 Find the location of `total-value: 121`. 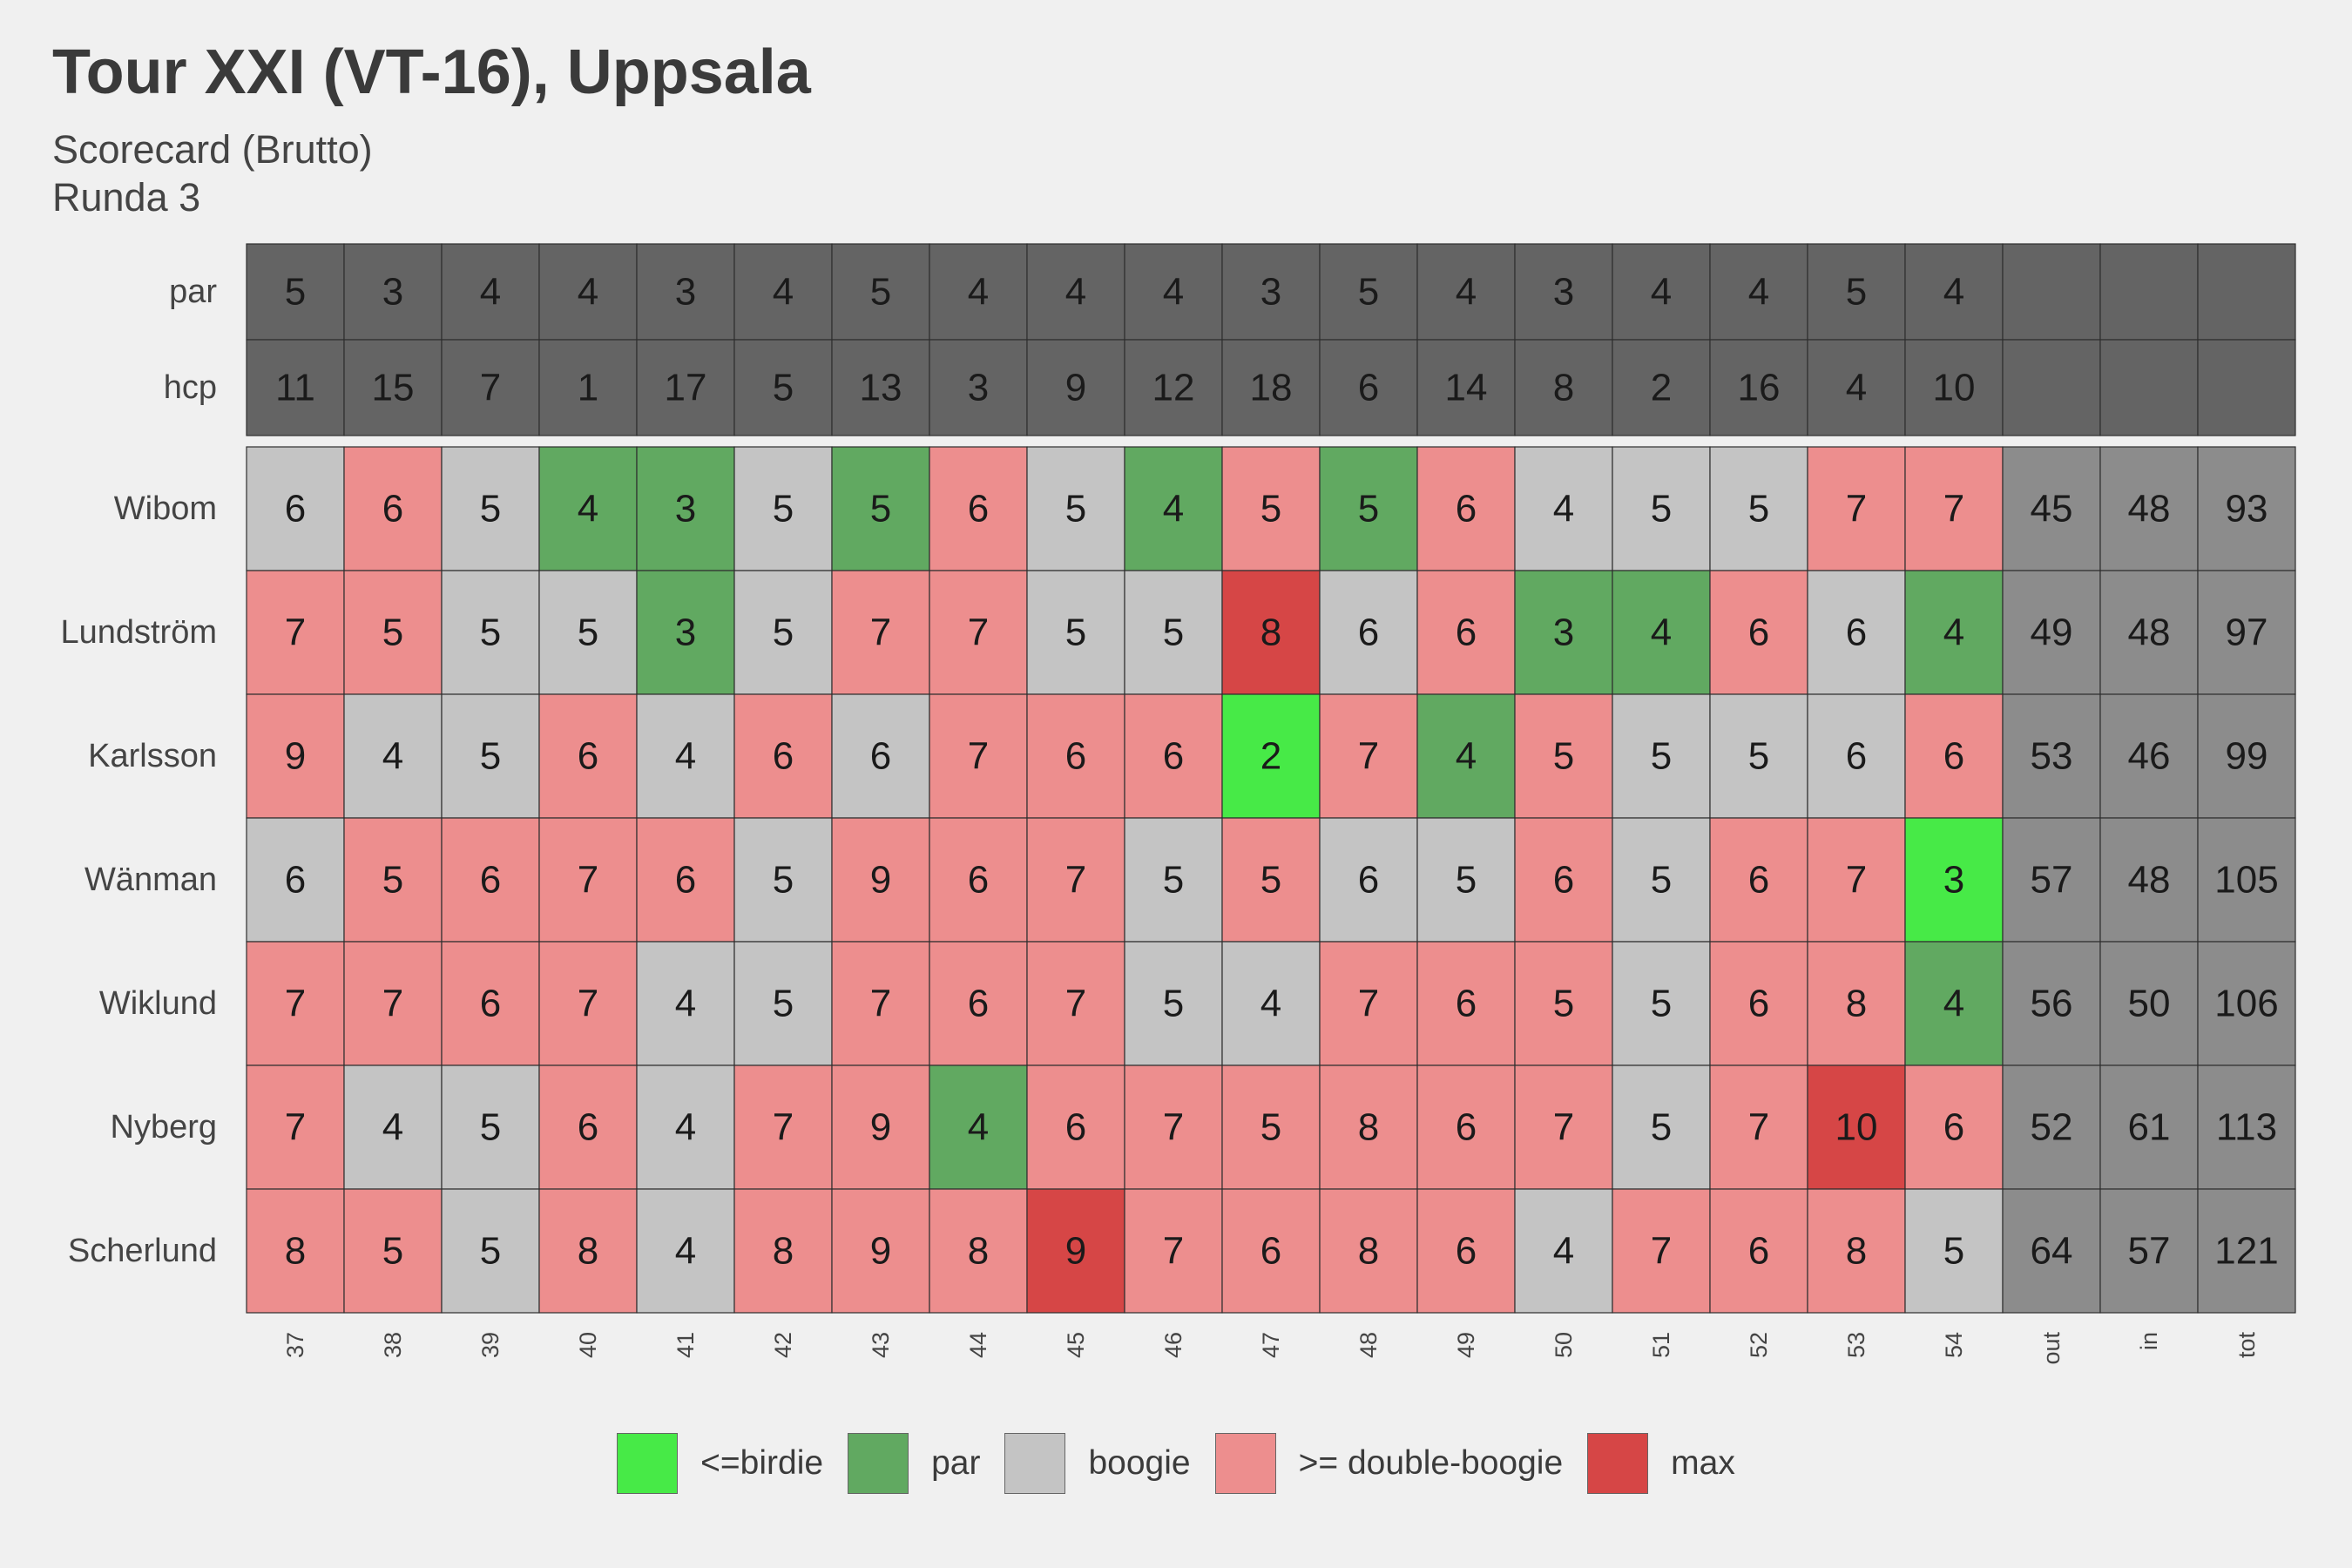

total-value: 121 is located at coordinates (2246, 1251).